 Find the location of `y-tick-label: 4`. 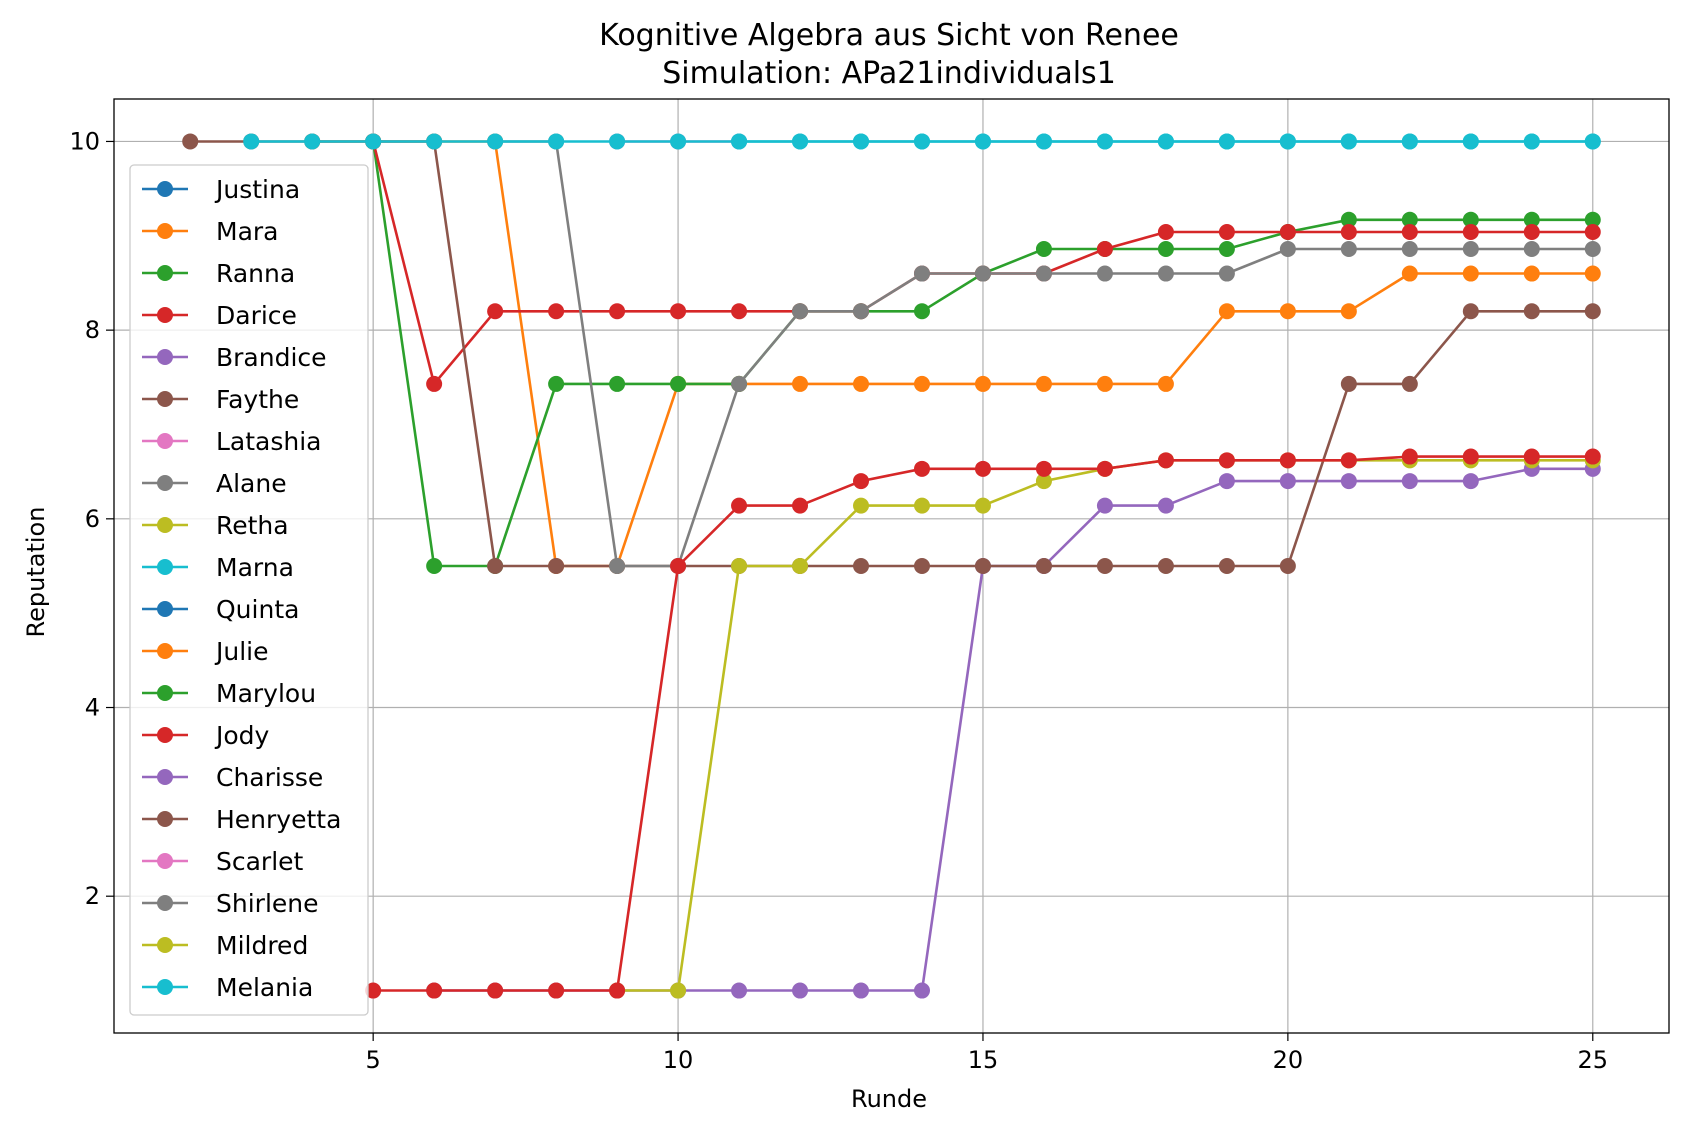

y-tick-label: 4 is located at coordinates (92, 708).